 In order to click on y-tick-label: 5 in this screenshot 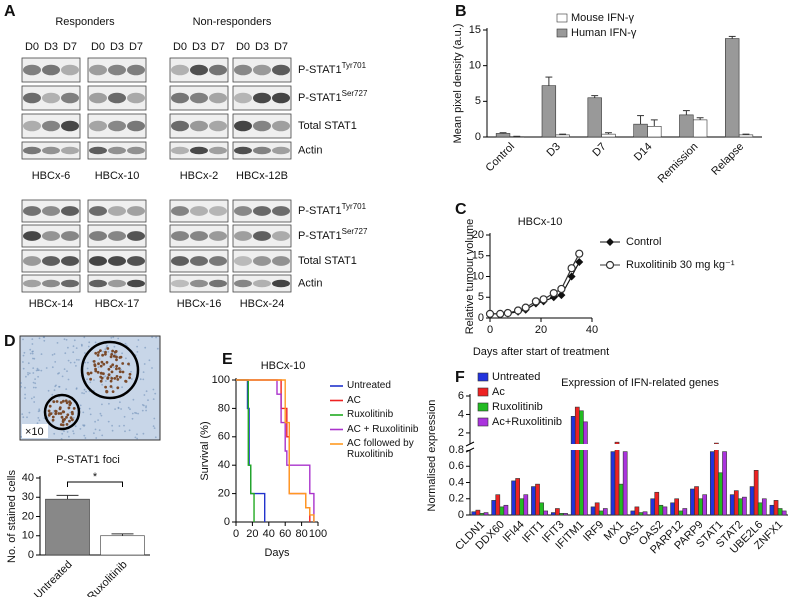, I will do `click(478, 101)`.